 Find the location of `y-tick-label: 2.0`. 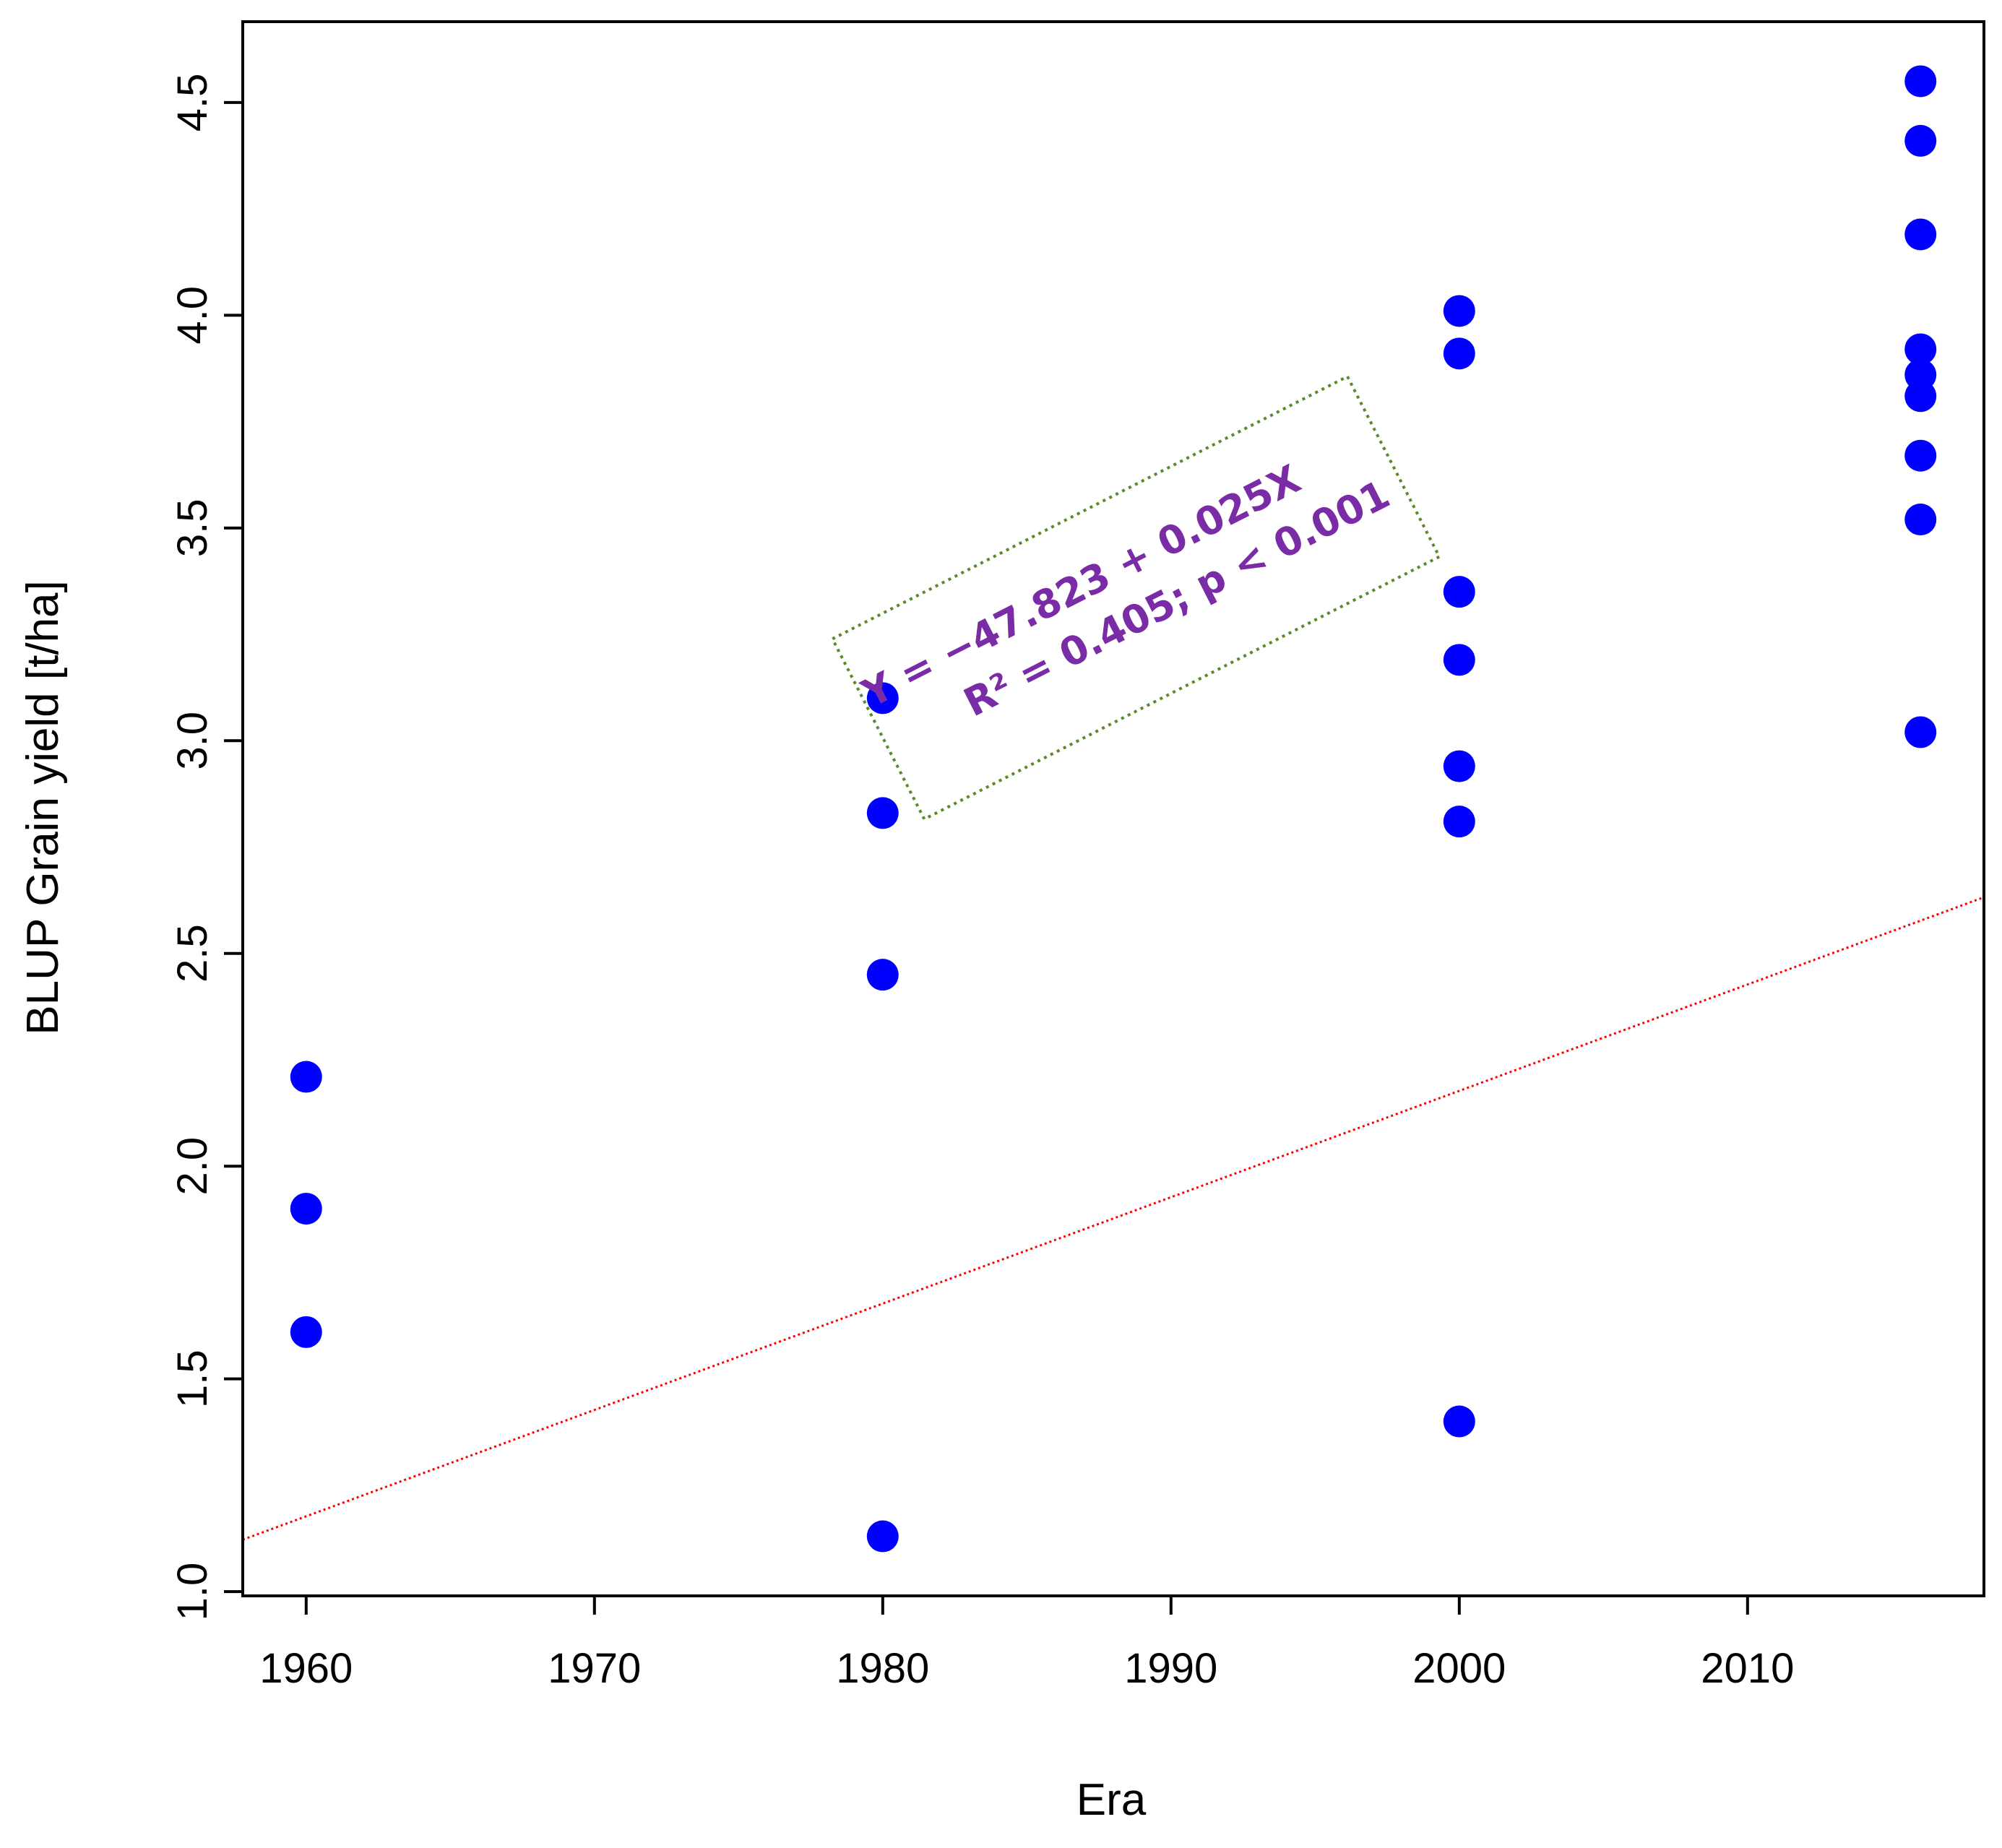

y-tick-label: 2.0 is located at coordinates (192, 1166).